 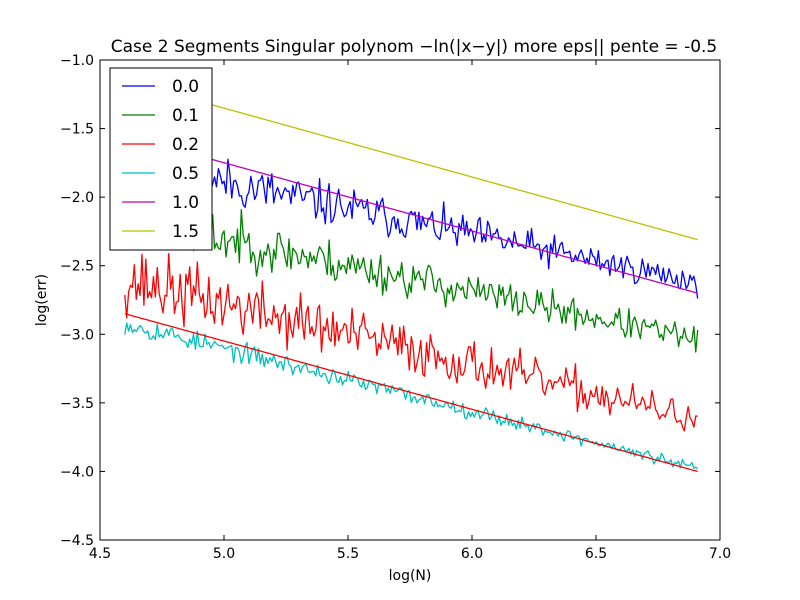 I want to click on y-tick-label: −2.5, so click(x=77, y=267).